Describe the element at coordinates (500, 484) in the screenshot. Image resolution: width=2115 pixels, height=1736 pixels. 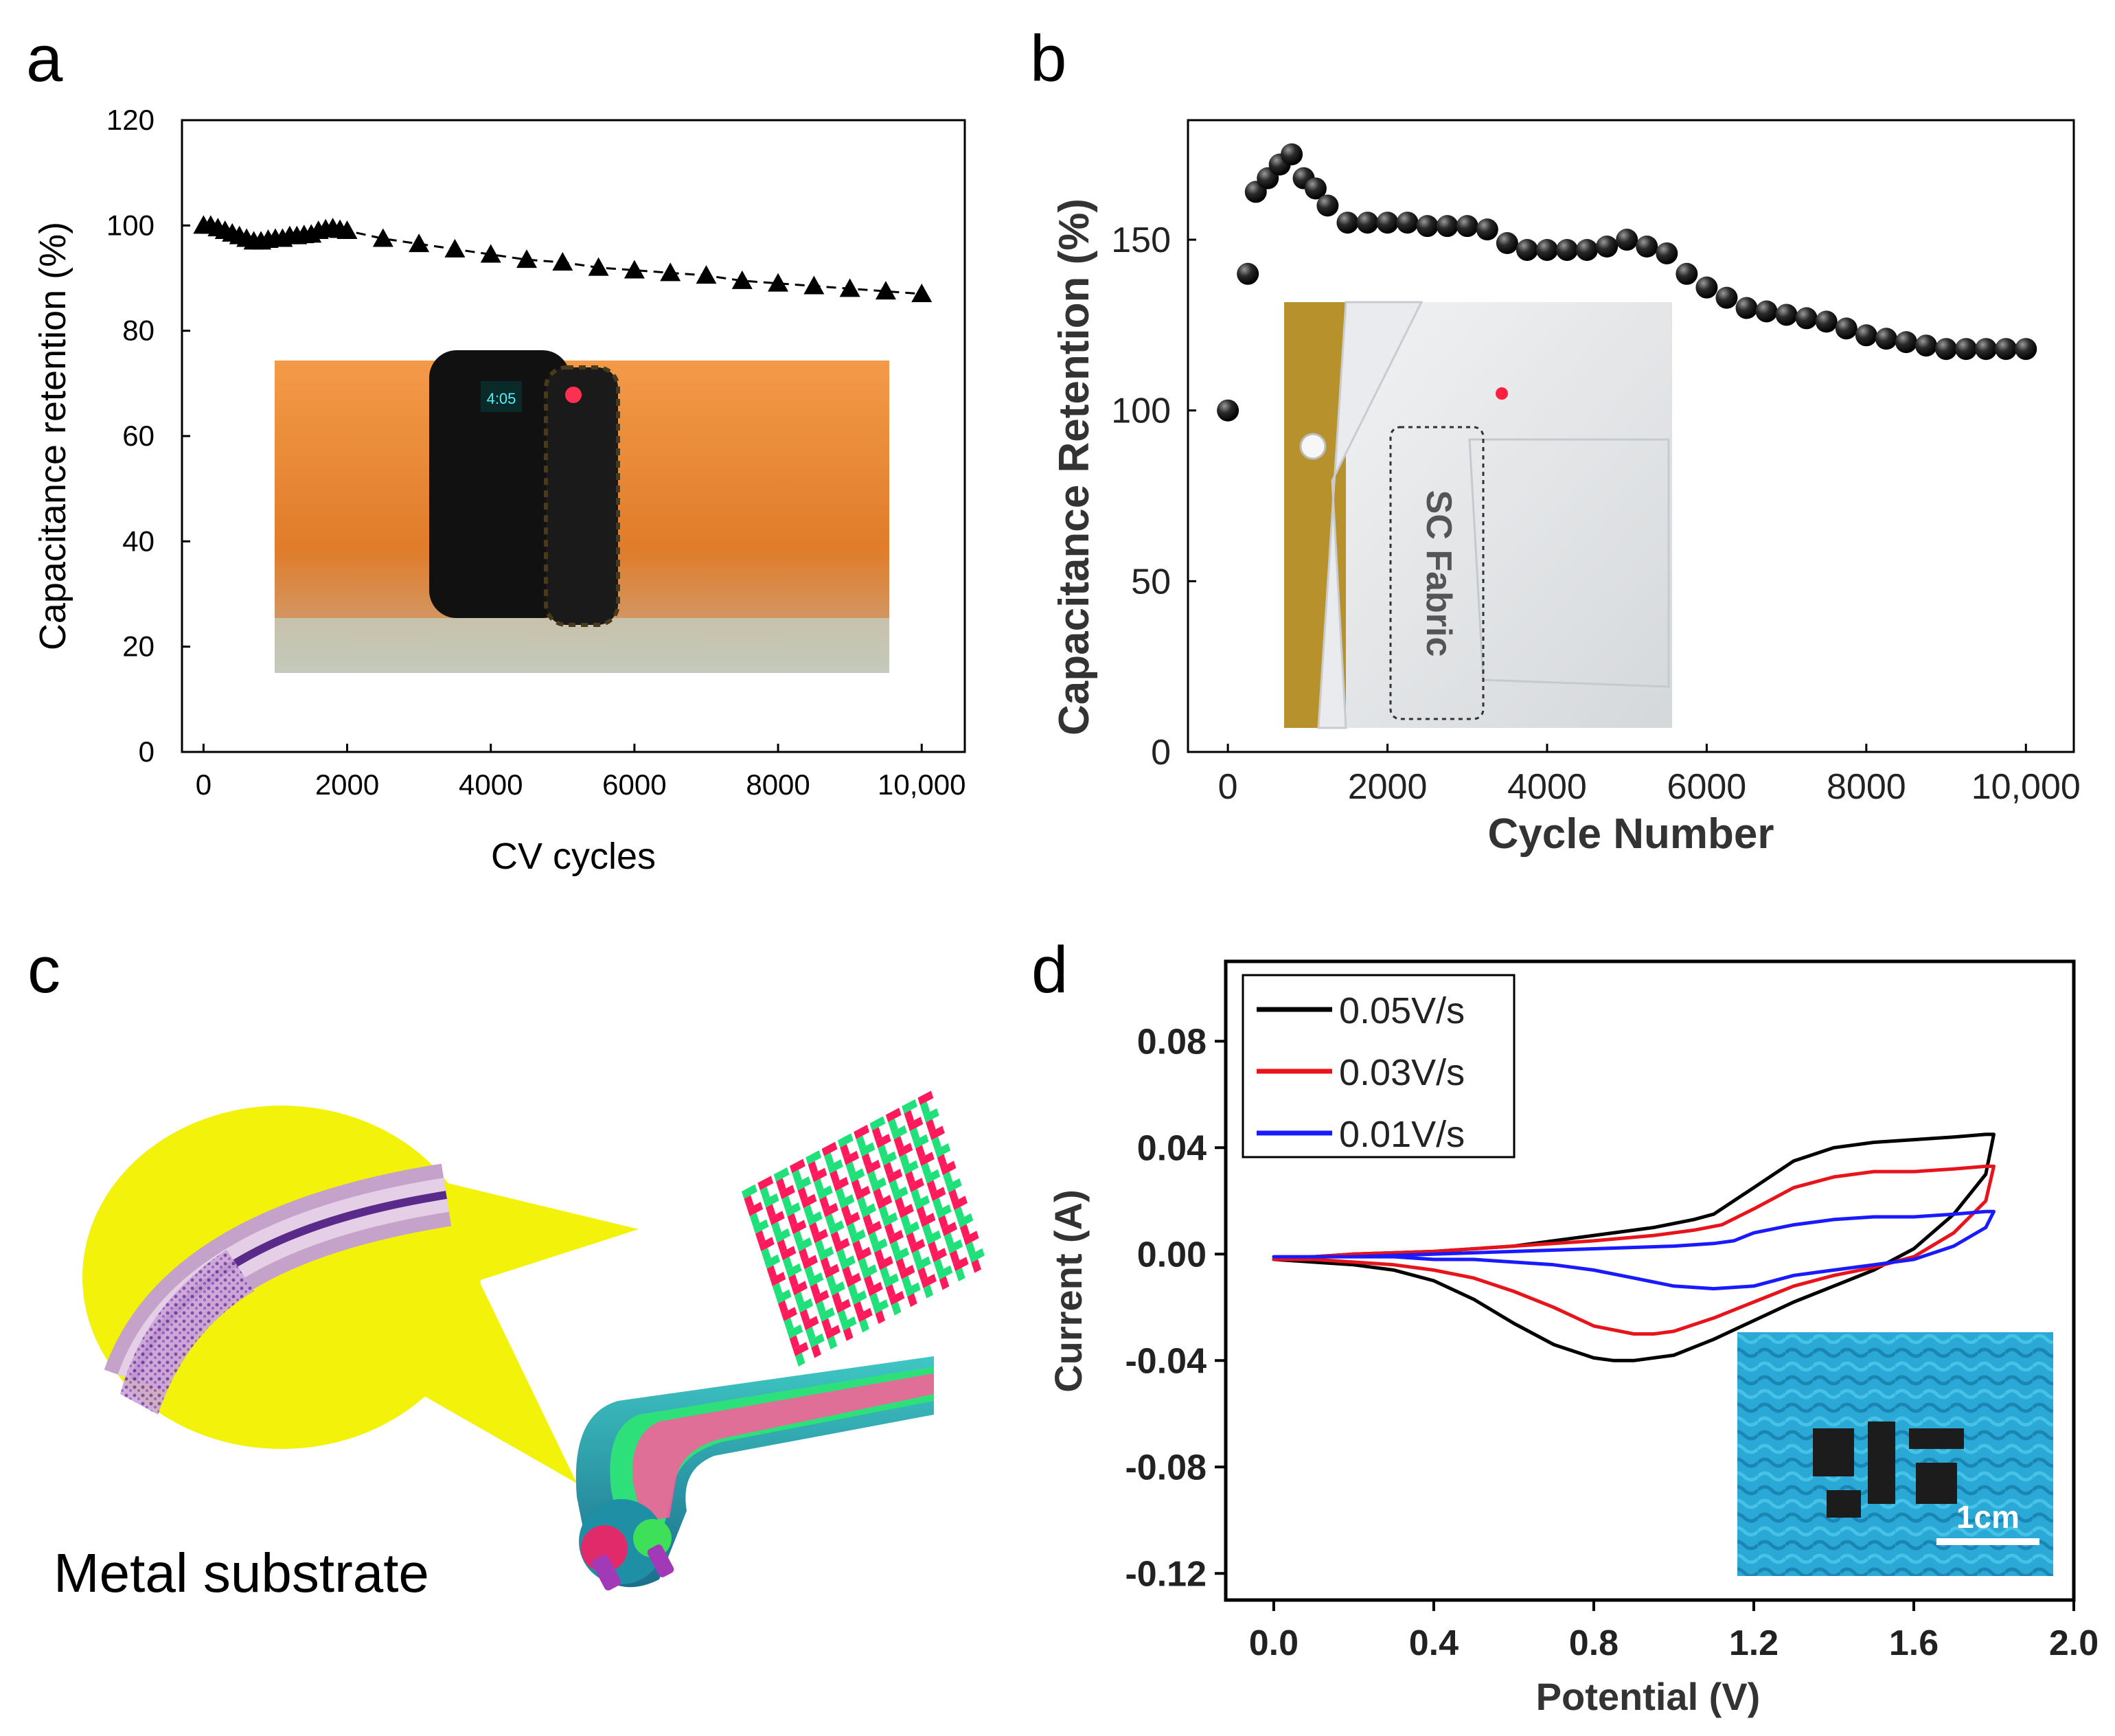
I see `smart-band` at that location.